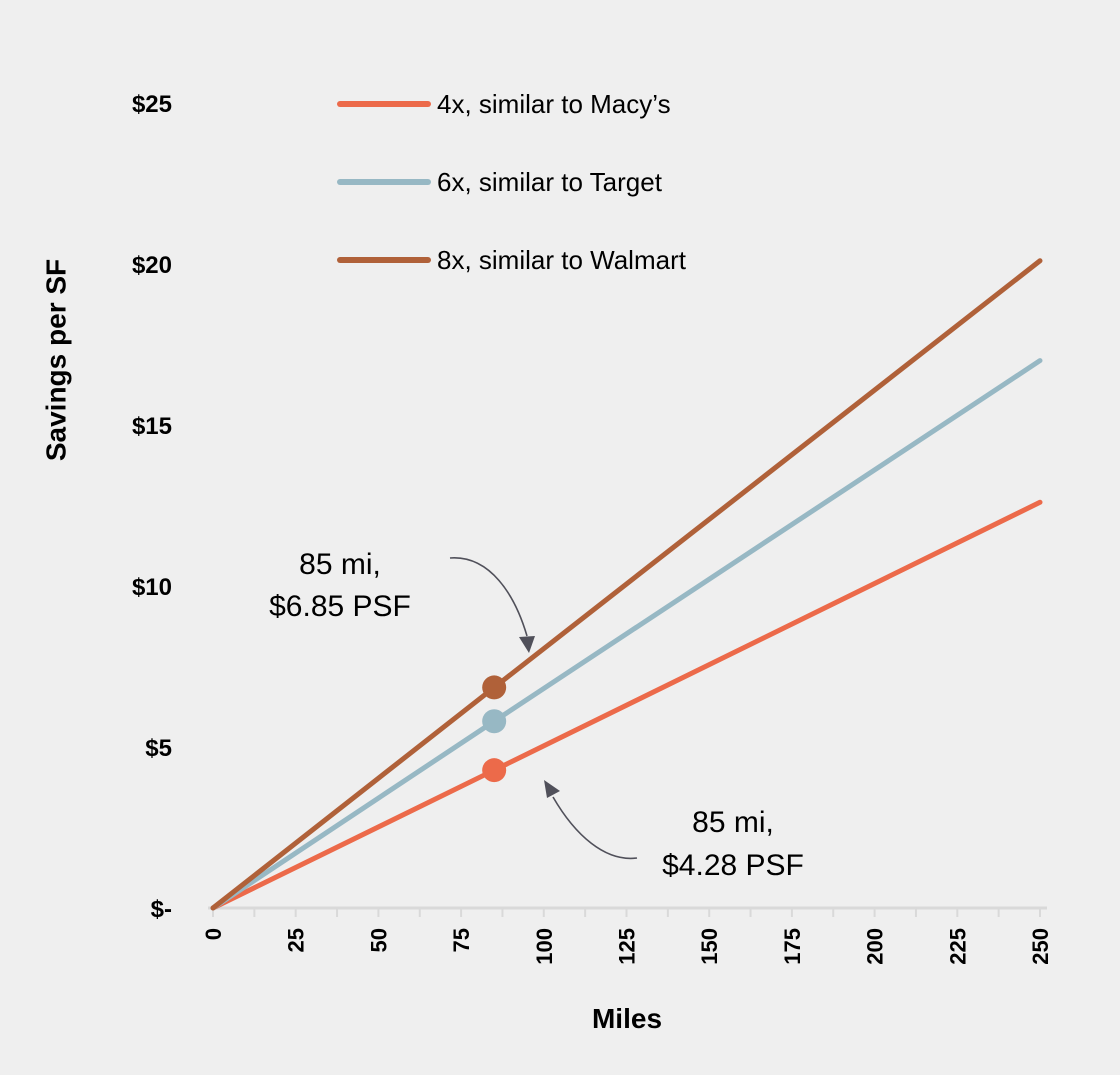 The image size is (1120, 1075). What do you see at coordinates (957, 946) in the screenshot?
I see `x-tick-label: 225` at bounding box center [957, 946].